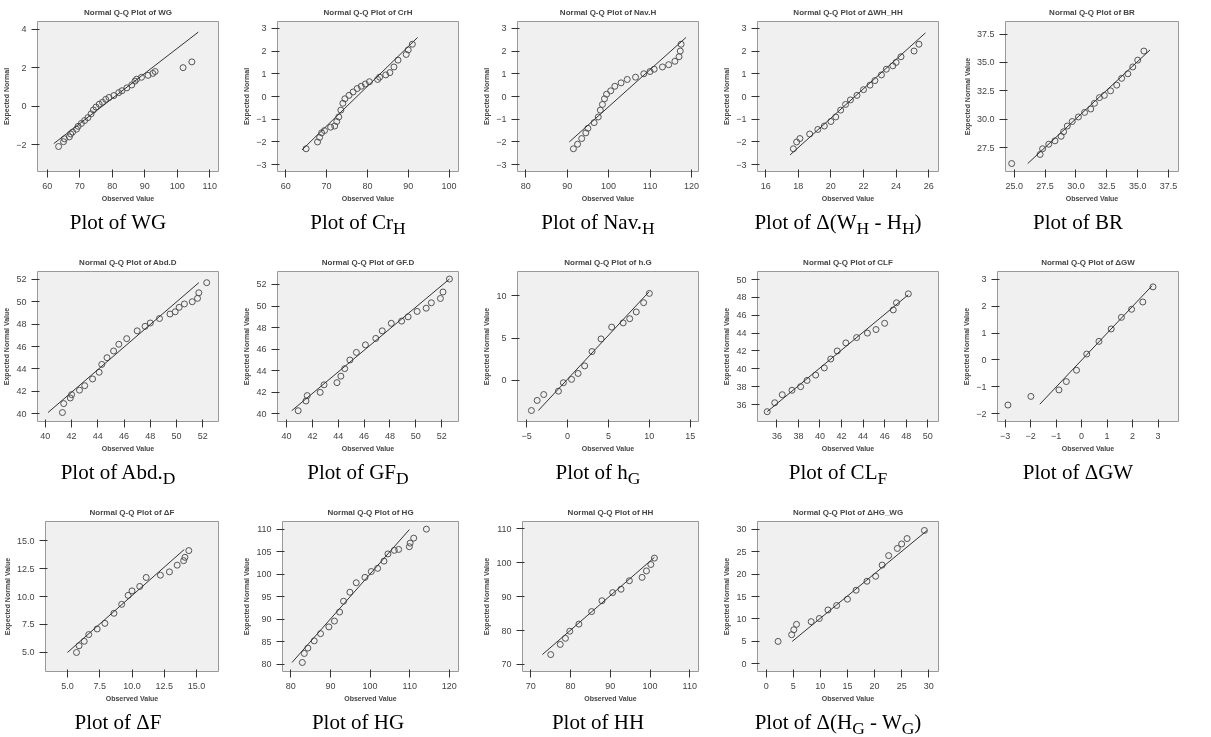  I want to click on y-tick-label: 25, so click(741, 551).